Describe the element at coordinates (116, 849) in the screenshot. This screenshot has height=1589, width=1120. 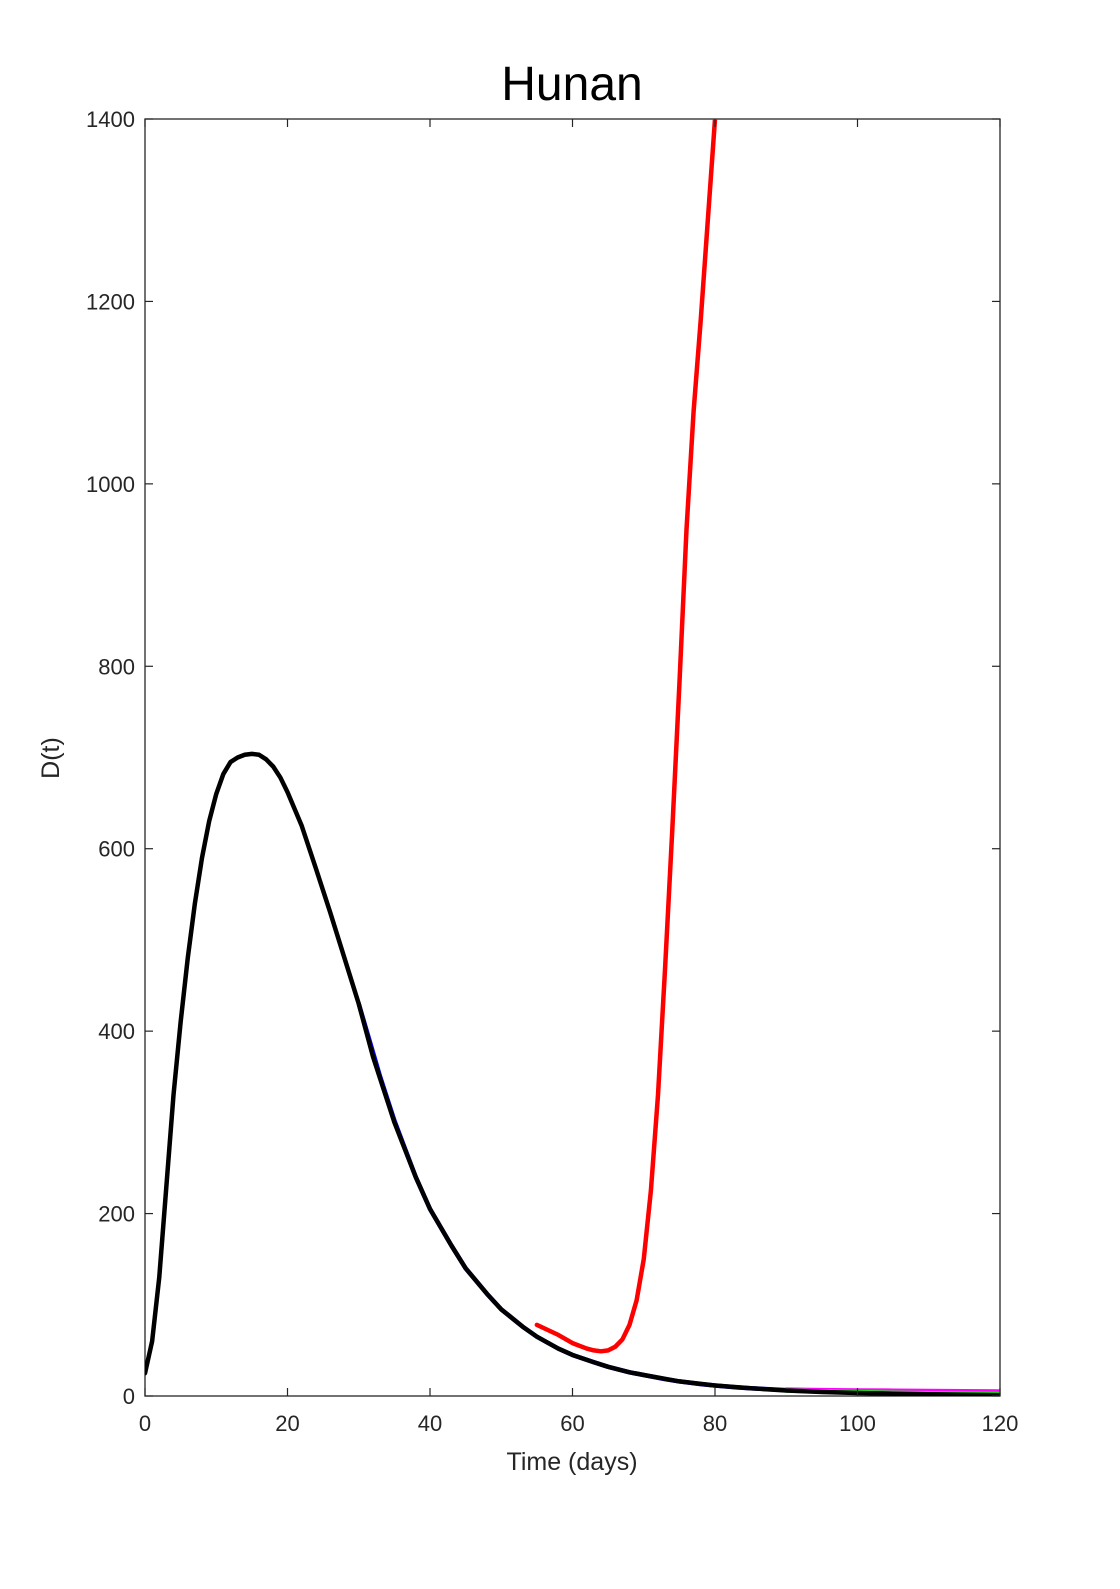
I see `y-tick-label: 600` at that location.